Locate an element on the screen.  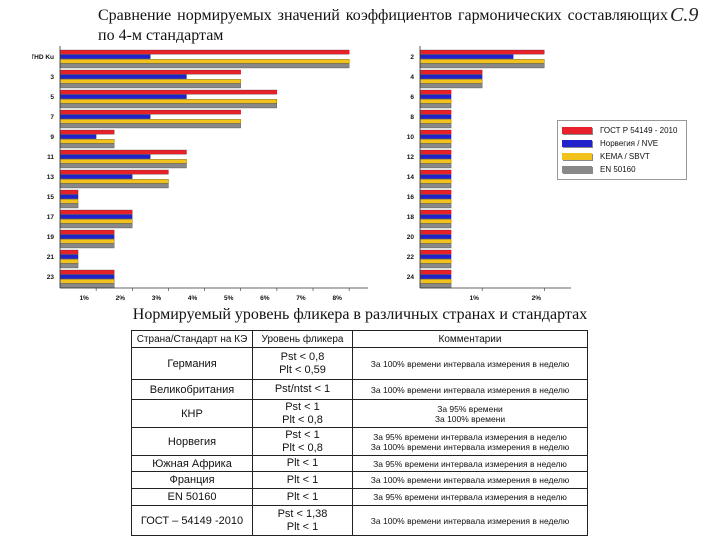
level-value: Pst/ntst < 1 is located at coordinates (302, 389).